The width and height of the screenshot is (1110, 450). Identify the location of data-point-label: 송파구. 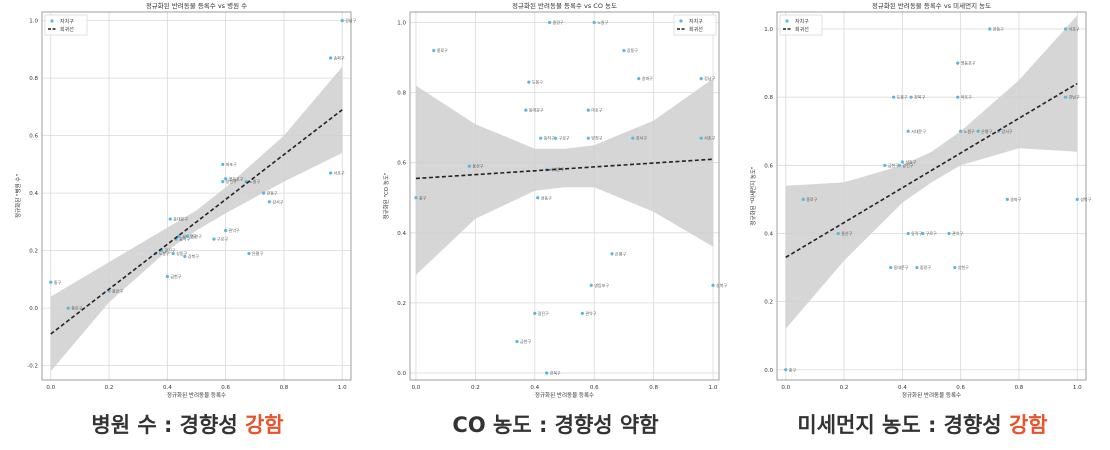
(1015, 199).